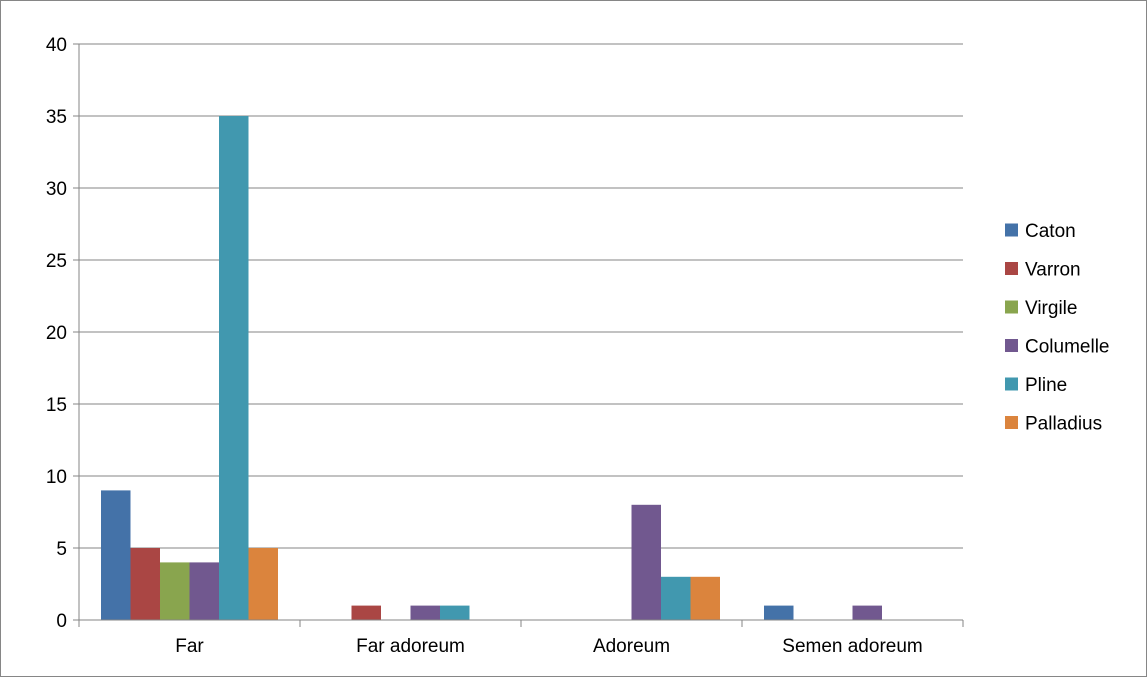  Describe the element at coordinates (56, 405) in the screenshot. I see `y-tick-label: 15` at that location.